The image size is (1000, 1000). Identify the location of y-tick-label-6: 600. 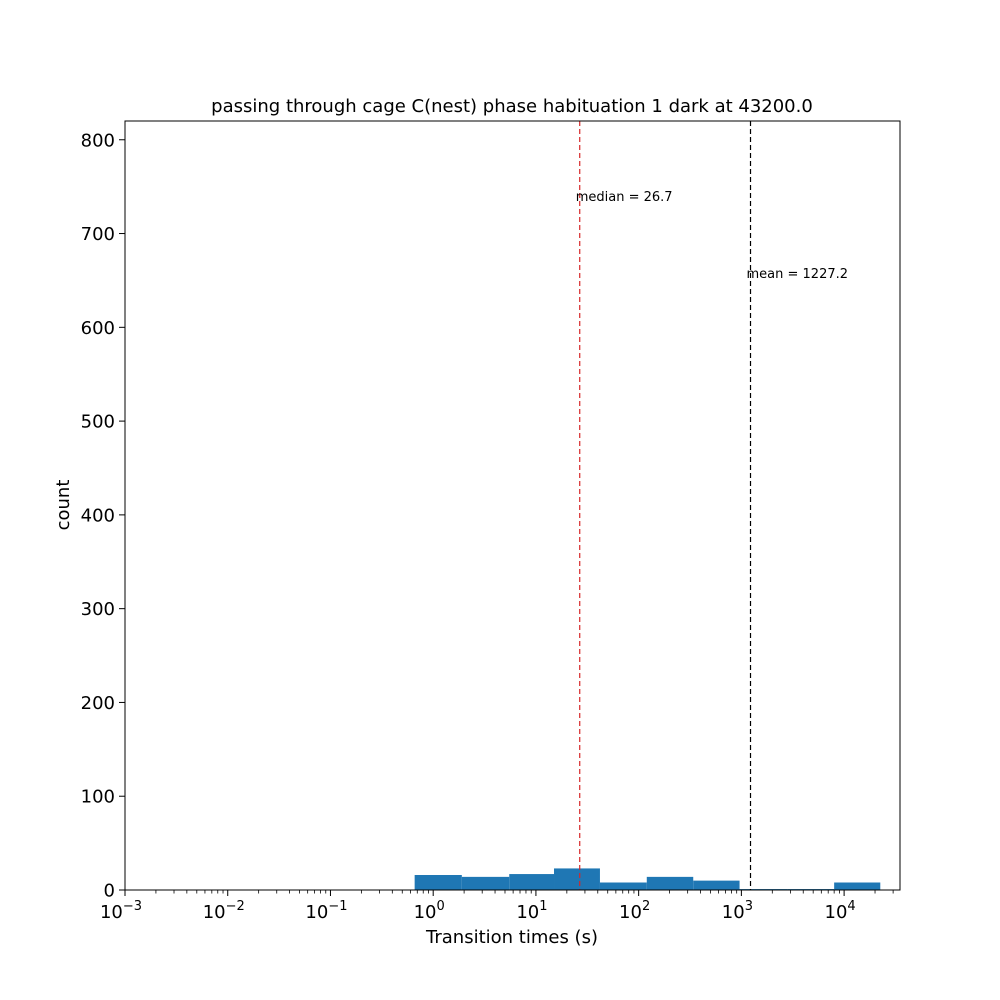
(98, 328).